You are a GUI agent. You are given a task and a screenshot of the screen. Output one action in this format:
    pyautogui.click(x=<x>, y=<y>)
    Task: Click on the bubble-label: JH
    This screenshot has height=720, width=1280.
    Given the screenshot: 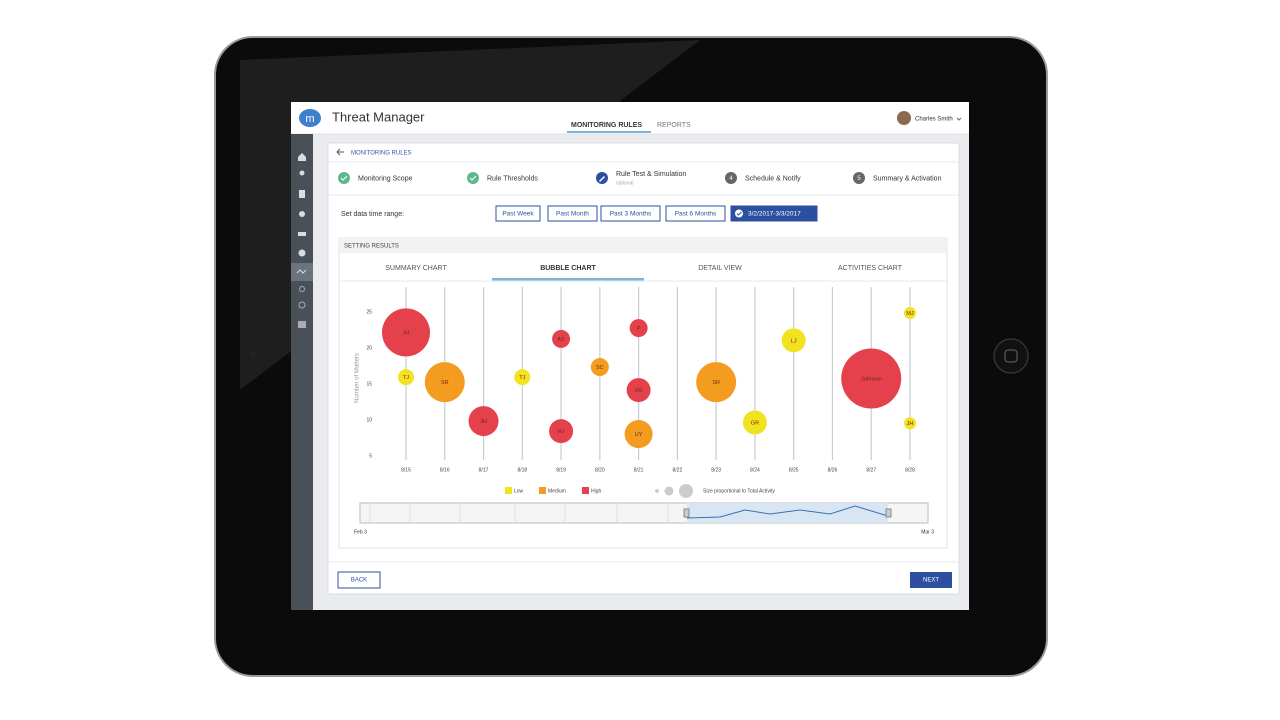 What is the action you would take?
    pyautogui.click(x=910, y=424)
    